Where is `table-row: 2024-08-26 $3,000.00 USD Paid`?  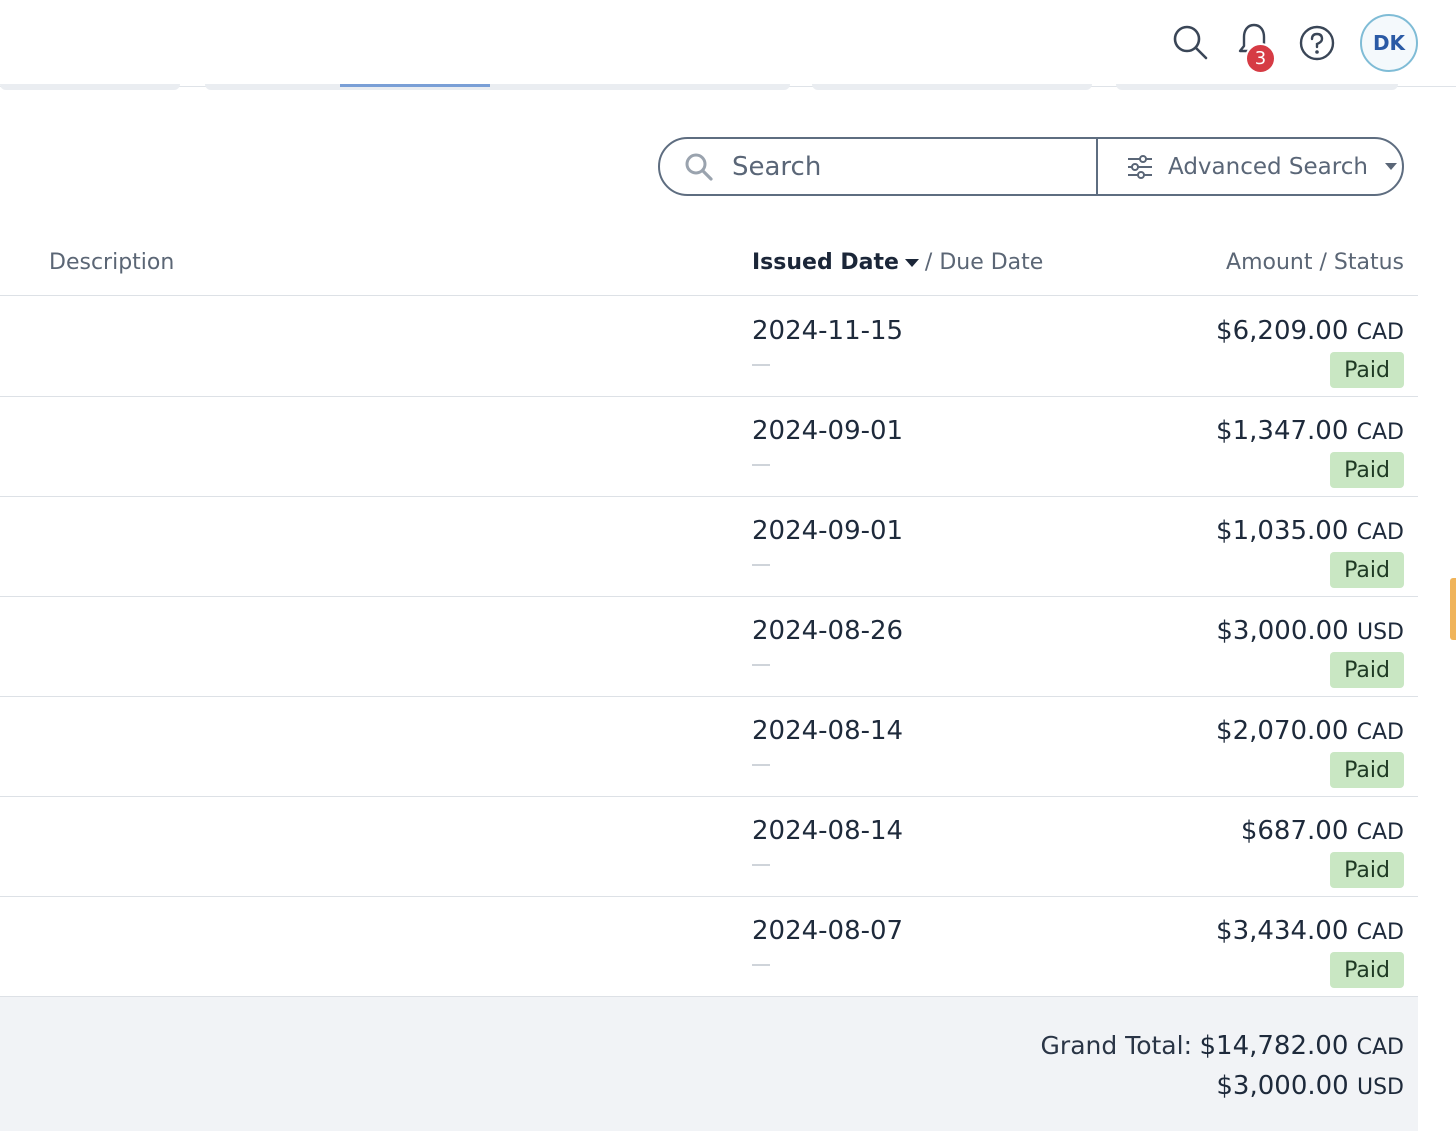
table-row: 2024-08-26 $3,000.00 USD Paid is located at coordinates (709, 646).